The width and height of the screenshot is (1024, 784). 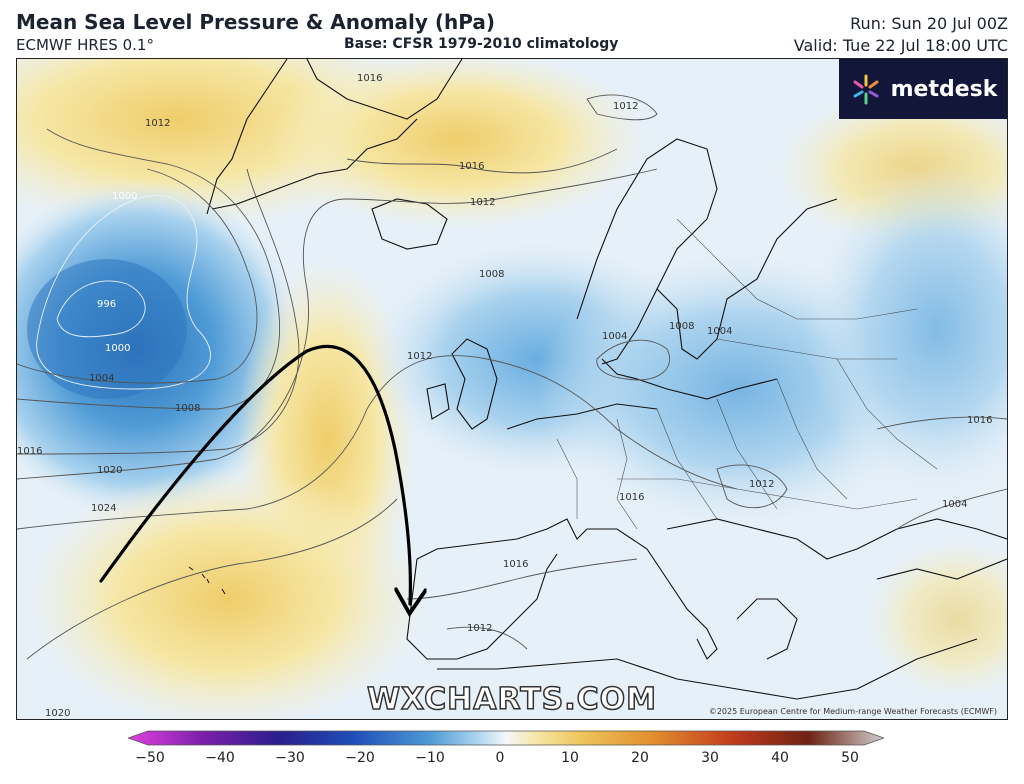 I want to click on colorbar-tick-label: −20, so click(x=360, y=758).